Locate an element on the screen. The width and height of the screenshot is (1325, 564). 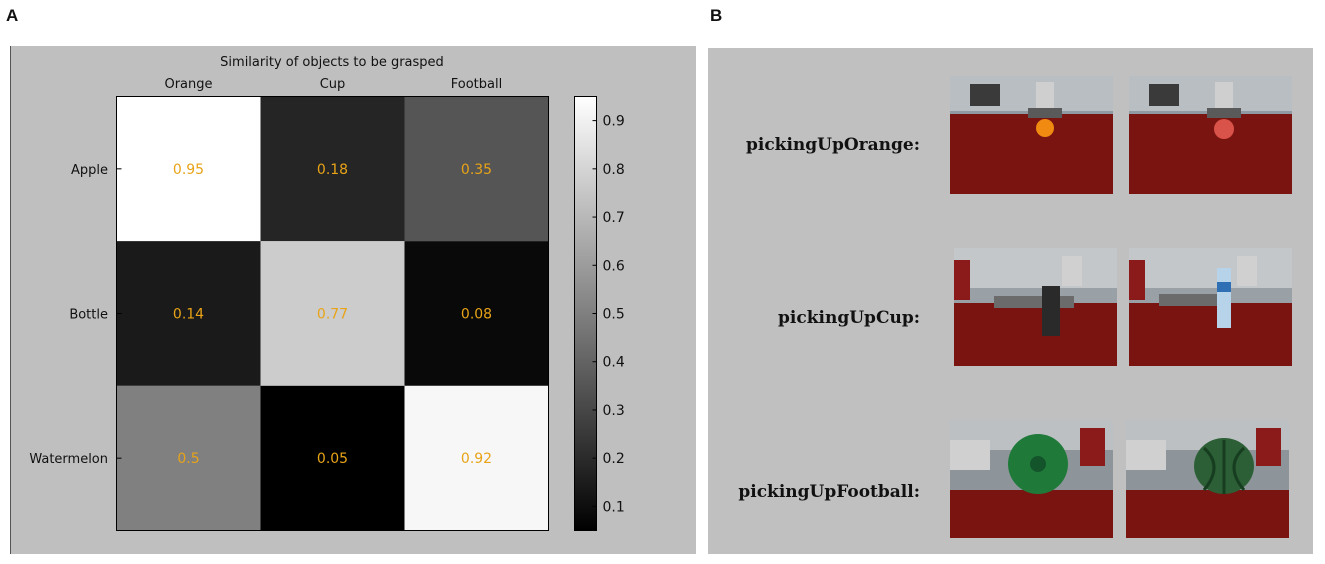
photo-orange-grasp is located at coordinates (1031, 135).